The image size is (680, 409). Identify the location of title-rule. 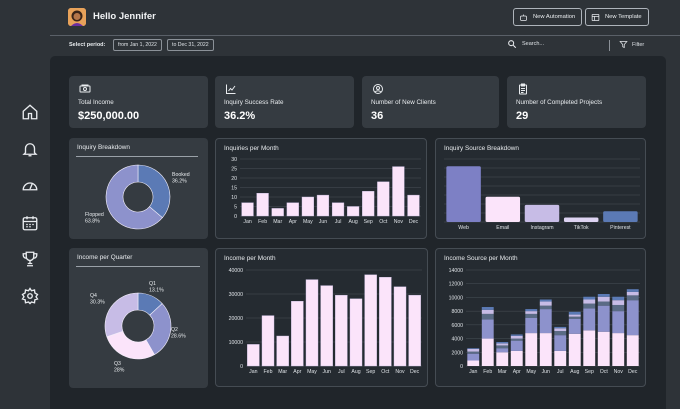
(137, 156).